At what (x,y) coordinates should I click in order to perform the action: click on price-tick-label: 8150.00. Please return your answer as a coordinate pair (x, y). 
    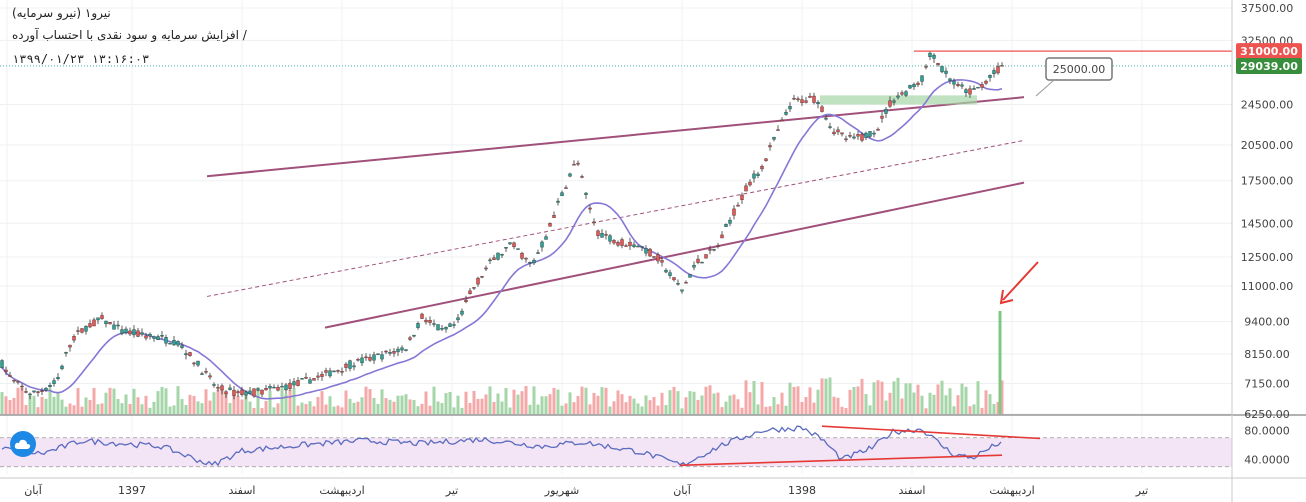
    Looking at the image, I should click on (1267, 354).